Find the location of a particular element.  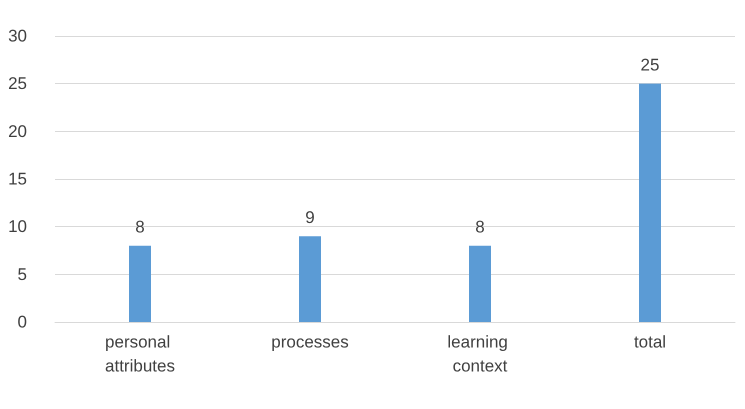

x-tick-label: learning context is located at coordinates (480, 354).